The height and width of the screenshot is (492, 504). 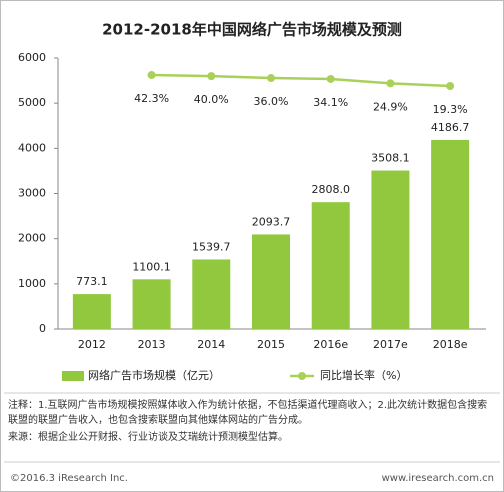 I want to click on y-tick-label: 4000, so click(x=32, y=147).